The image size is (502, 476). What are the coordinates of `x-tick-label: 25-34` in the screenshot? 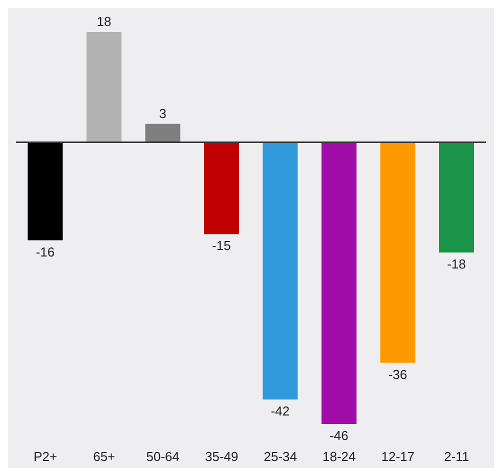 It's located at (280, 456).